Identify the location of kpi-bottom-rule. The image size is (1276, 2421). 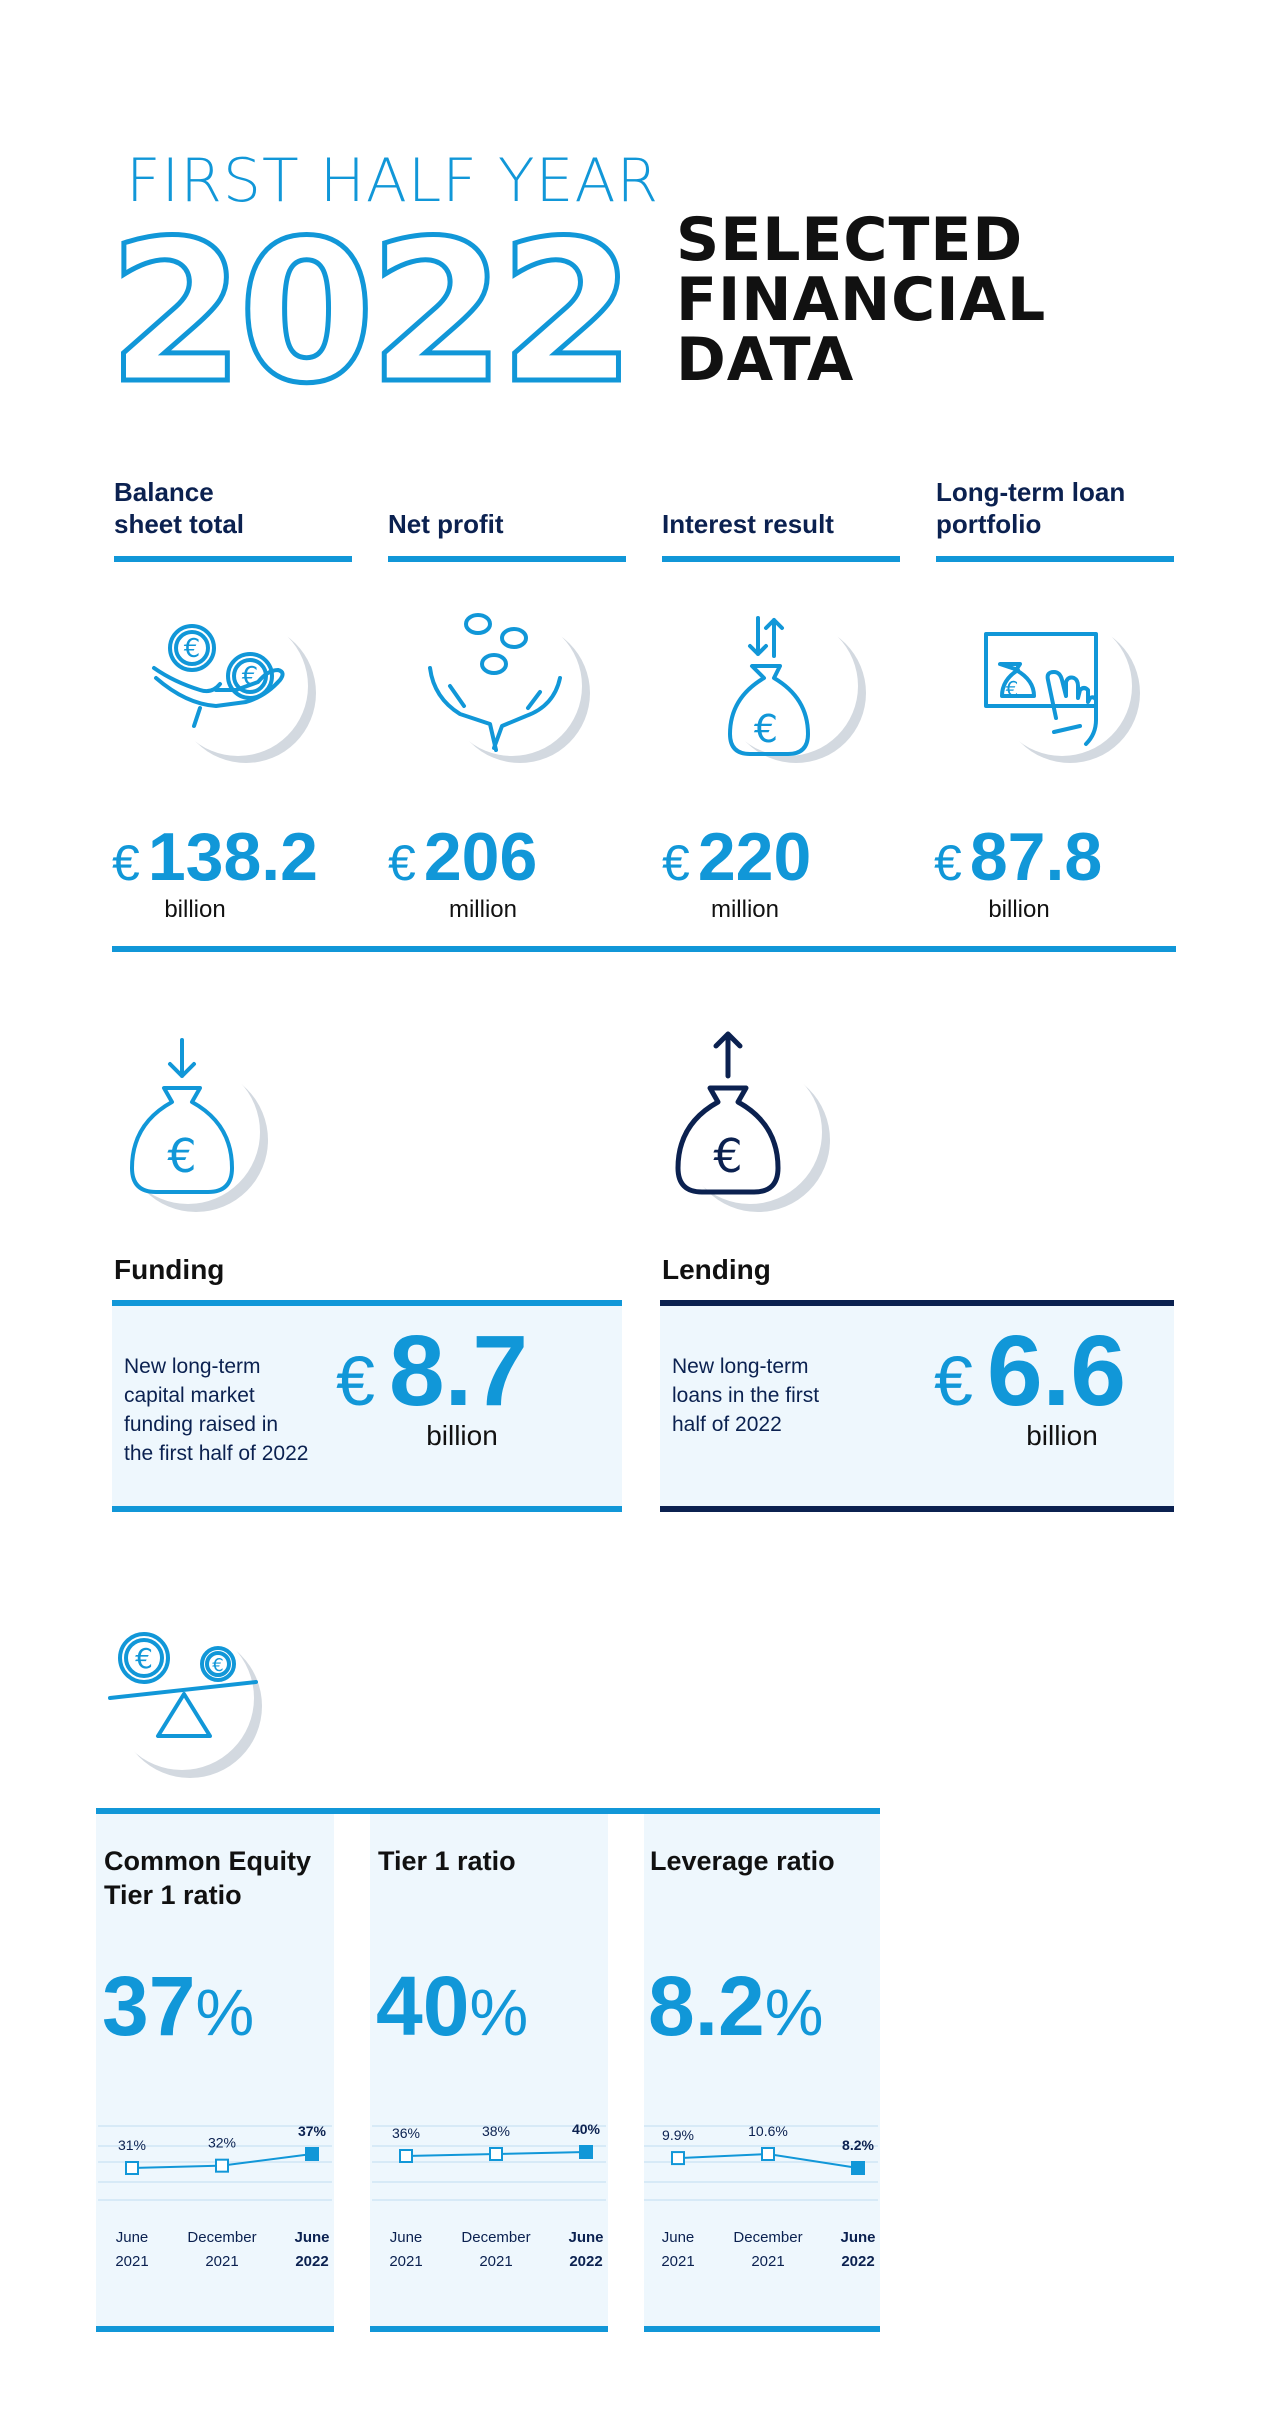
(644, 949).